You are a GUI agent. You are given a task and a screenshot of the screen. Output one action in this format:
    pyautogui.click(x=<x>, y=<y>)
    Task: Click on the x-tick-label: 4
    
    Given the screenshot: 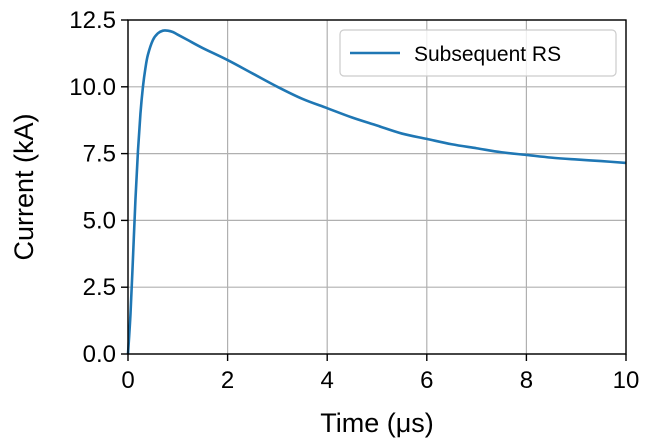 What is the action you would take?
    pyautogui.click(x=327, y=380)
    